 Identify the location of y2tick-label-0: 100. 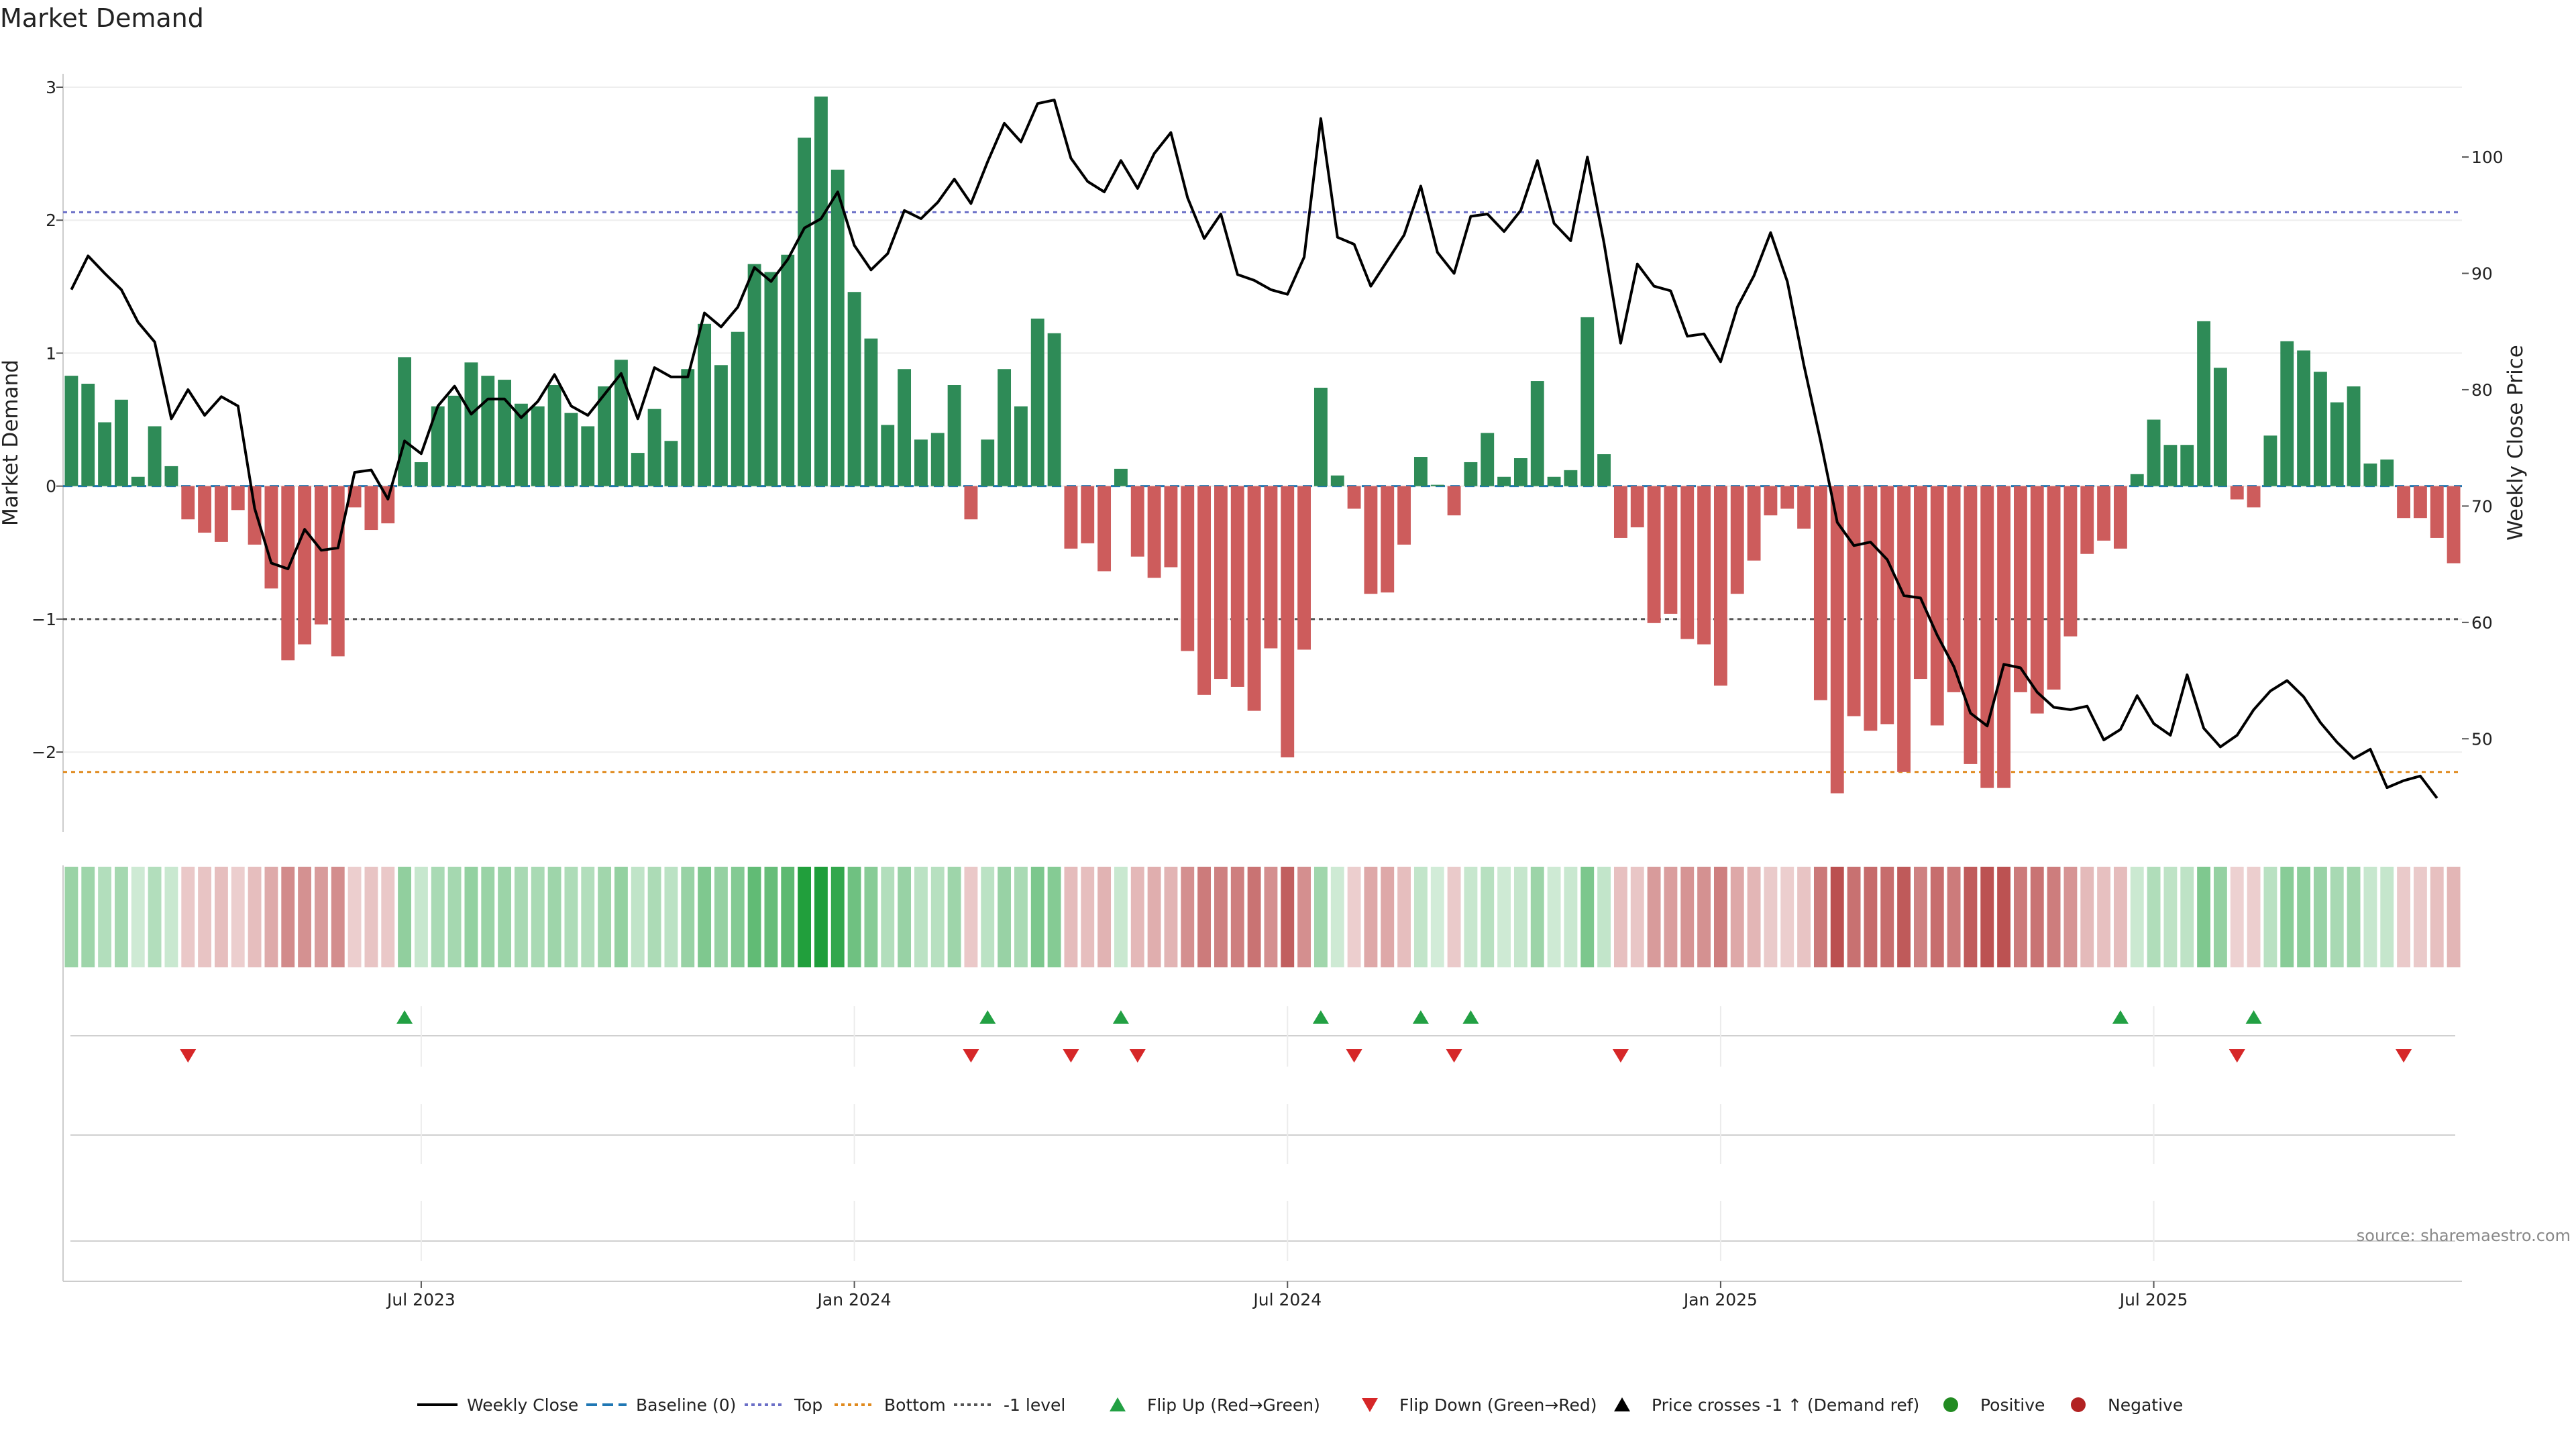
(2487, 157).